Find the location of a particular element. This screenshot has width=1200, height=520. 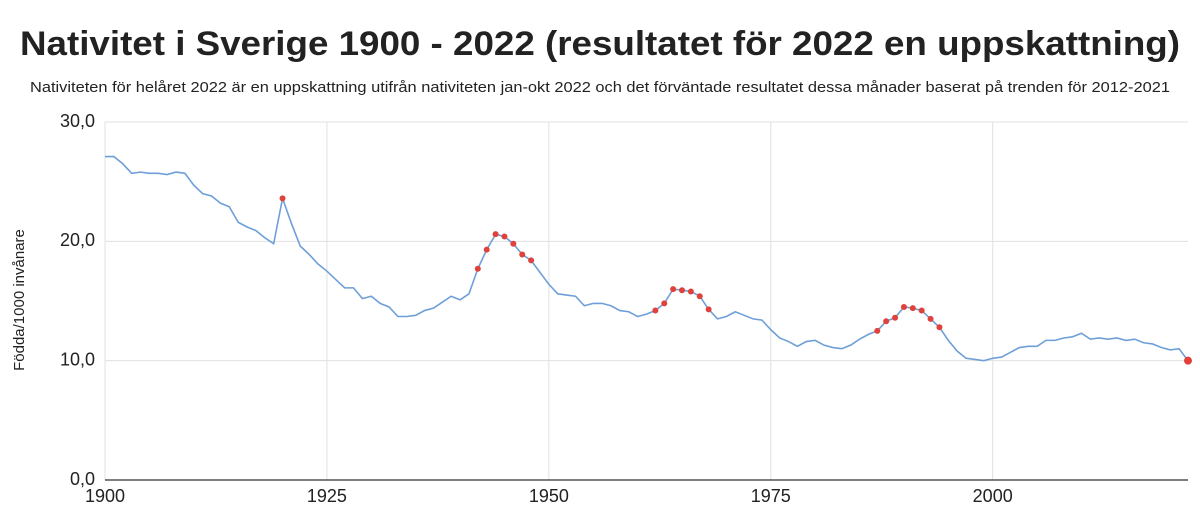

x-tick-label: 1950 is located at coordinates (549, 496).